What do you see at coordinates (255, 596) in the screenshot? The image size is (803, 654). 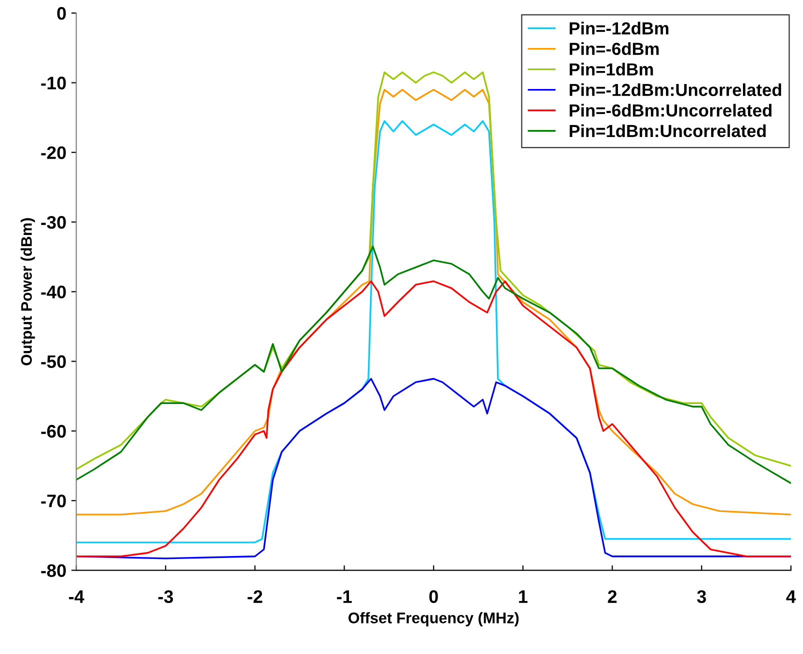 I see `x-tick-label: -2` at bounding box center [255, 596].